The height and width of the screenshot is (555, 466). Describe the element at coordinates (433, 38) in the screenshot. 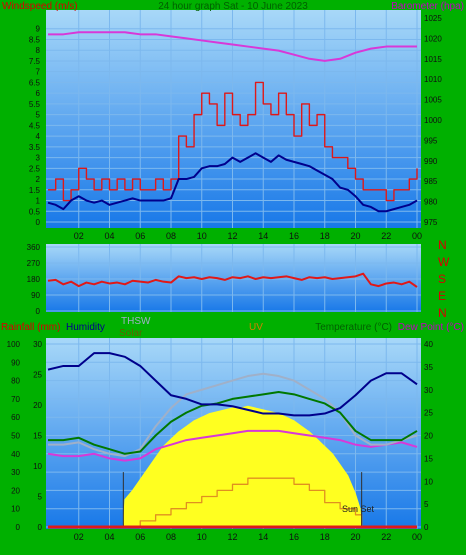

I see `y-tick-label: 1020` at that location.